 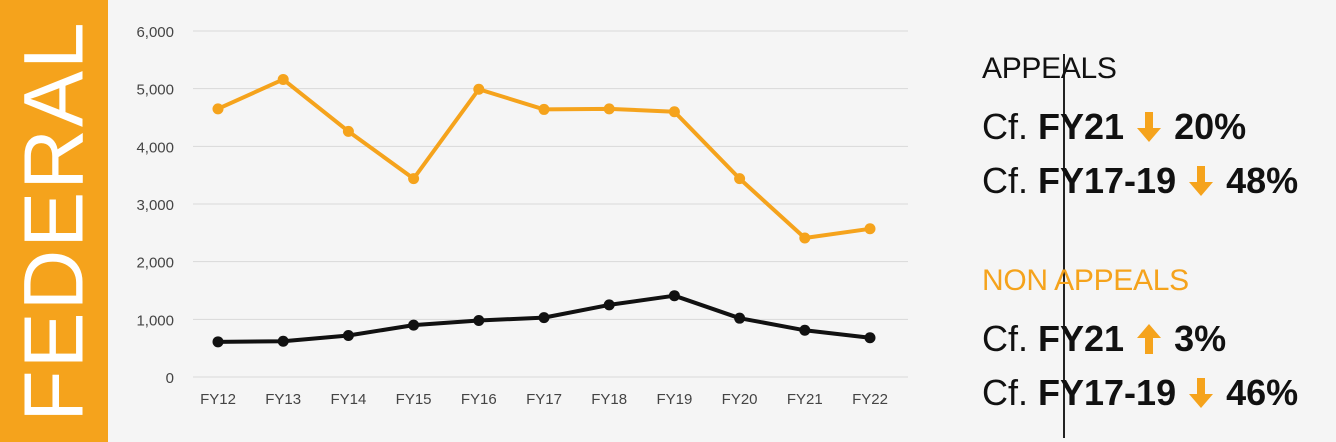 I want to click on x-tick-label: FY21, so click(x=805, y=399).